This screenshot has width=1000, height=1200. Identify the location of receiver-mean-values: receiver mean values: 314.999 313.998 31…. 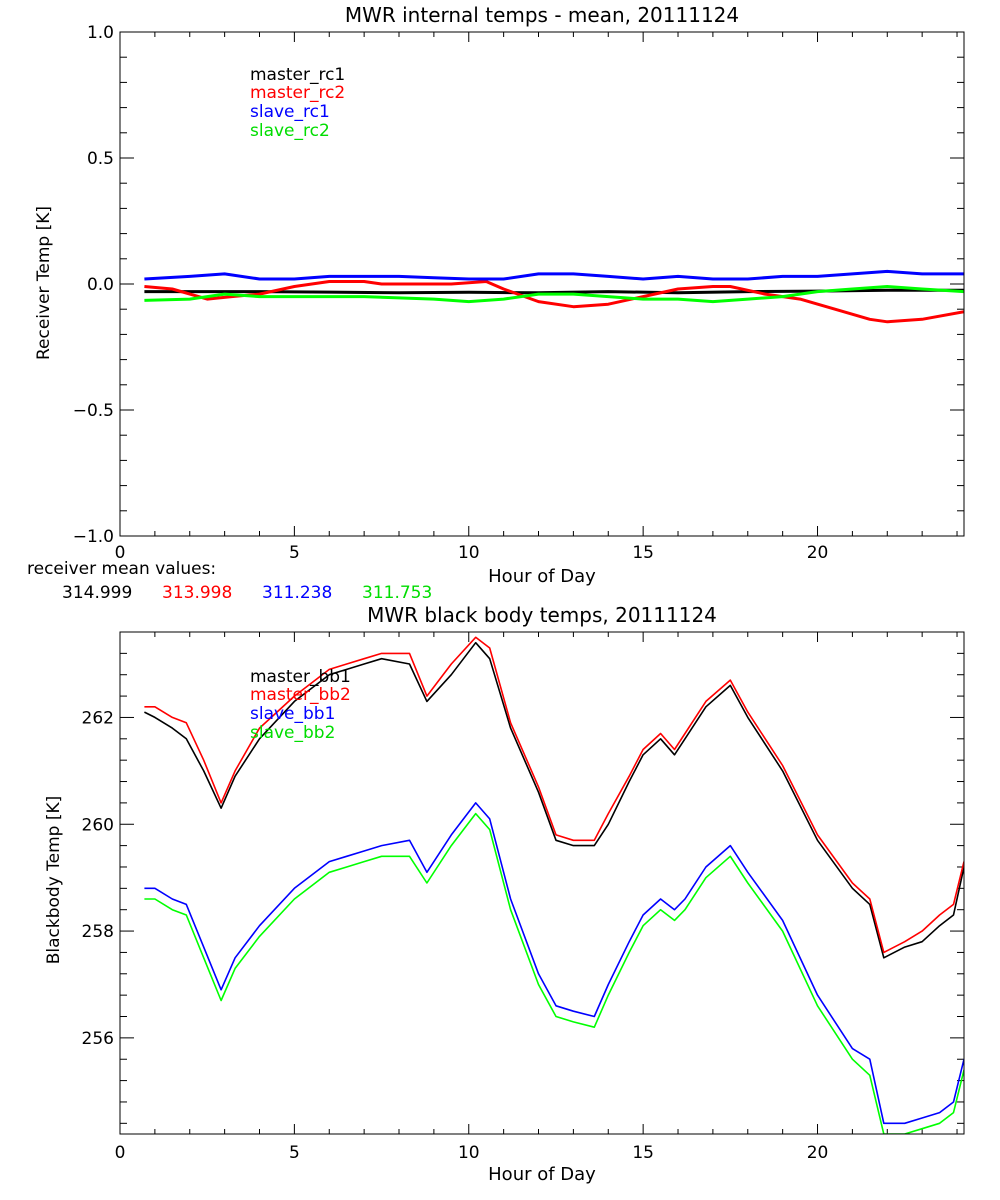
(229, 581).